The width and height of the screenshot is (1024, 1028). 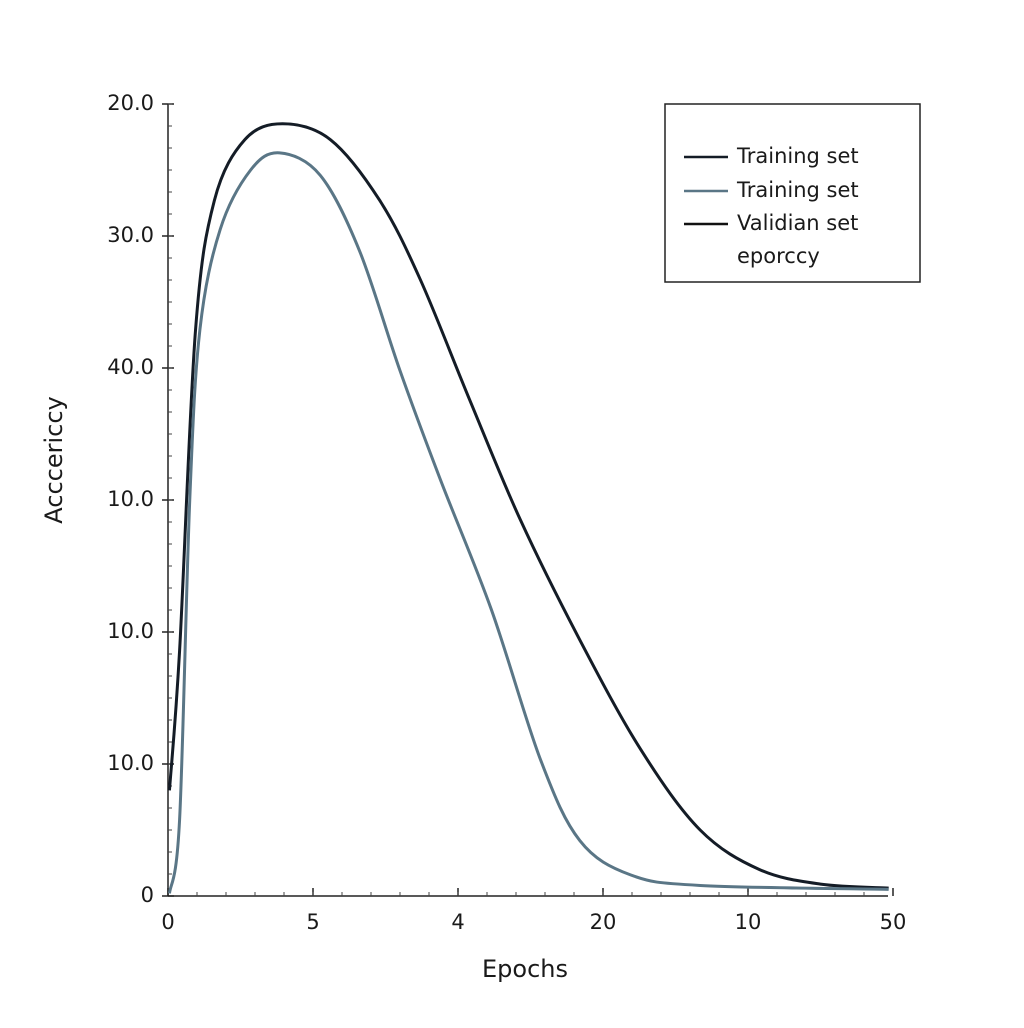 I want to click on x-tick-label: 0, so click(x=167, y=922).